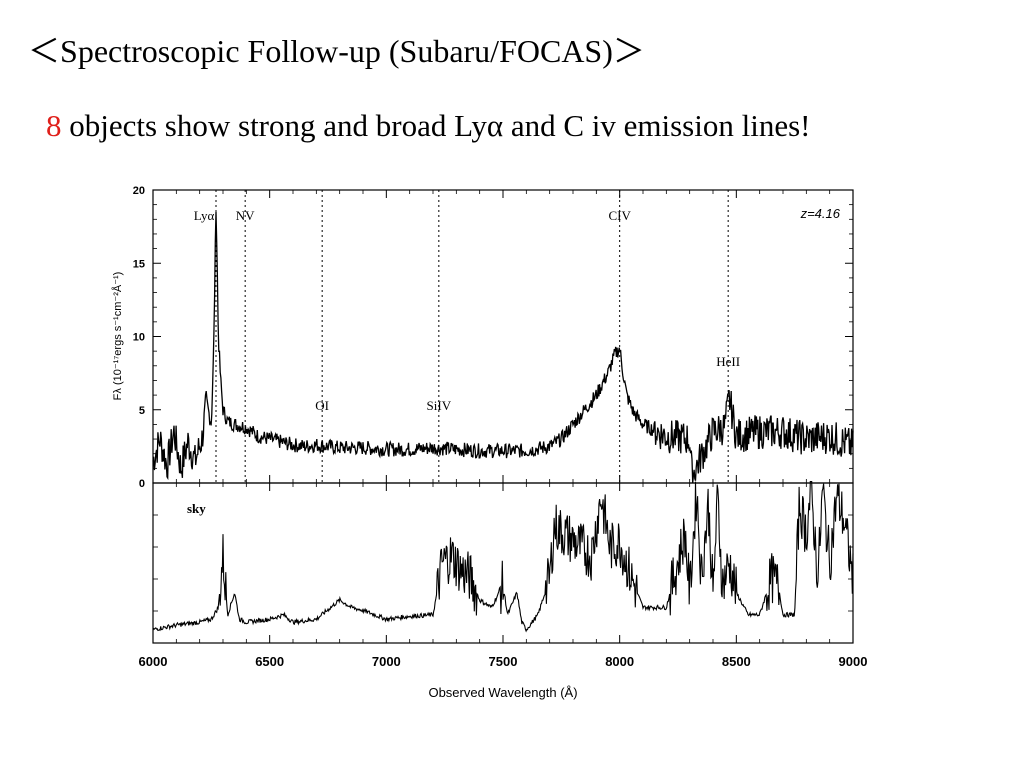 The height and width of the screenshot is (768, 1024). Describe the element at coordinates (386, 661) in the screenshot. I see `x-tick-label: 7000` at that location.